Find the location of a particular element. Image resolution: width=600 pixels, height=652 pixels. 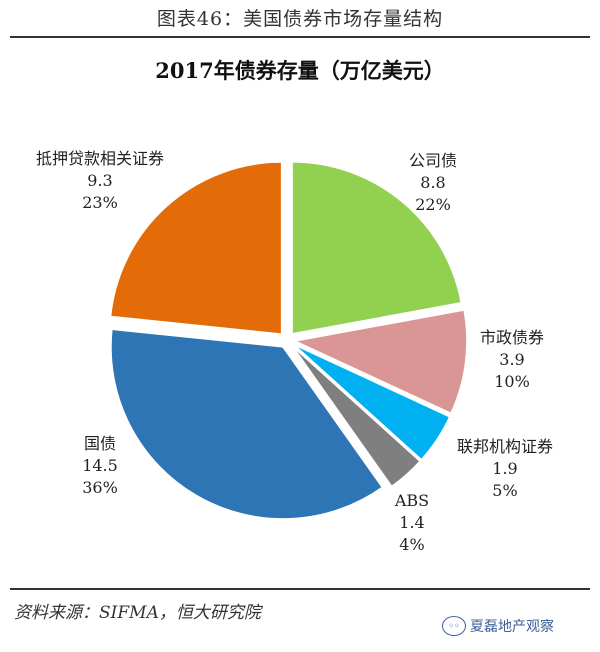

label-corporate-pct: 22% is located at coordinates (433, 204).